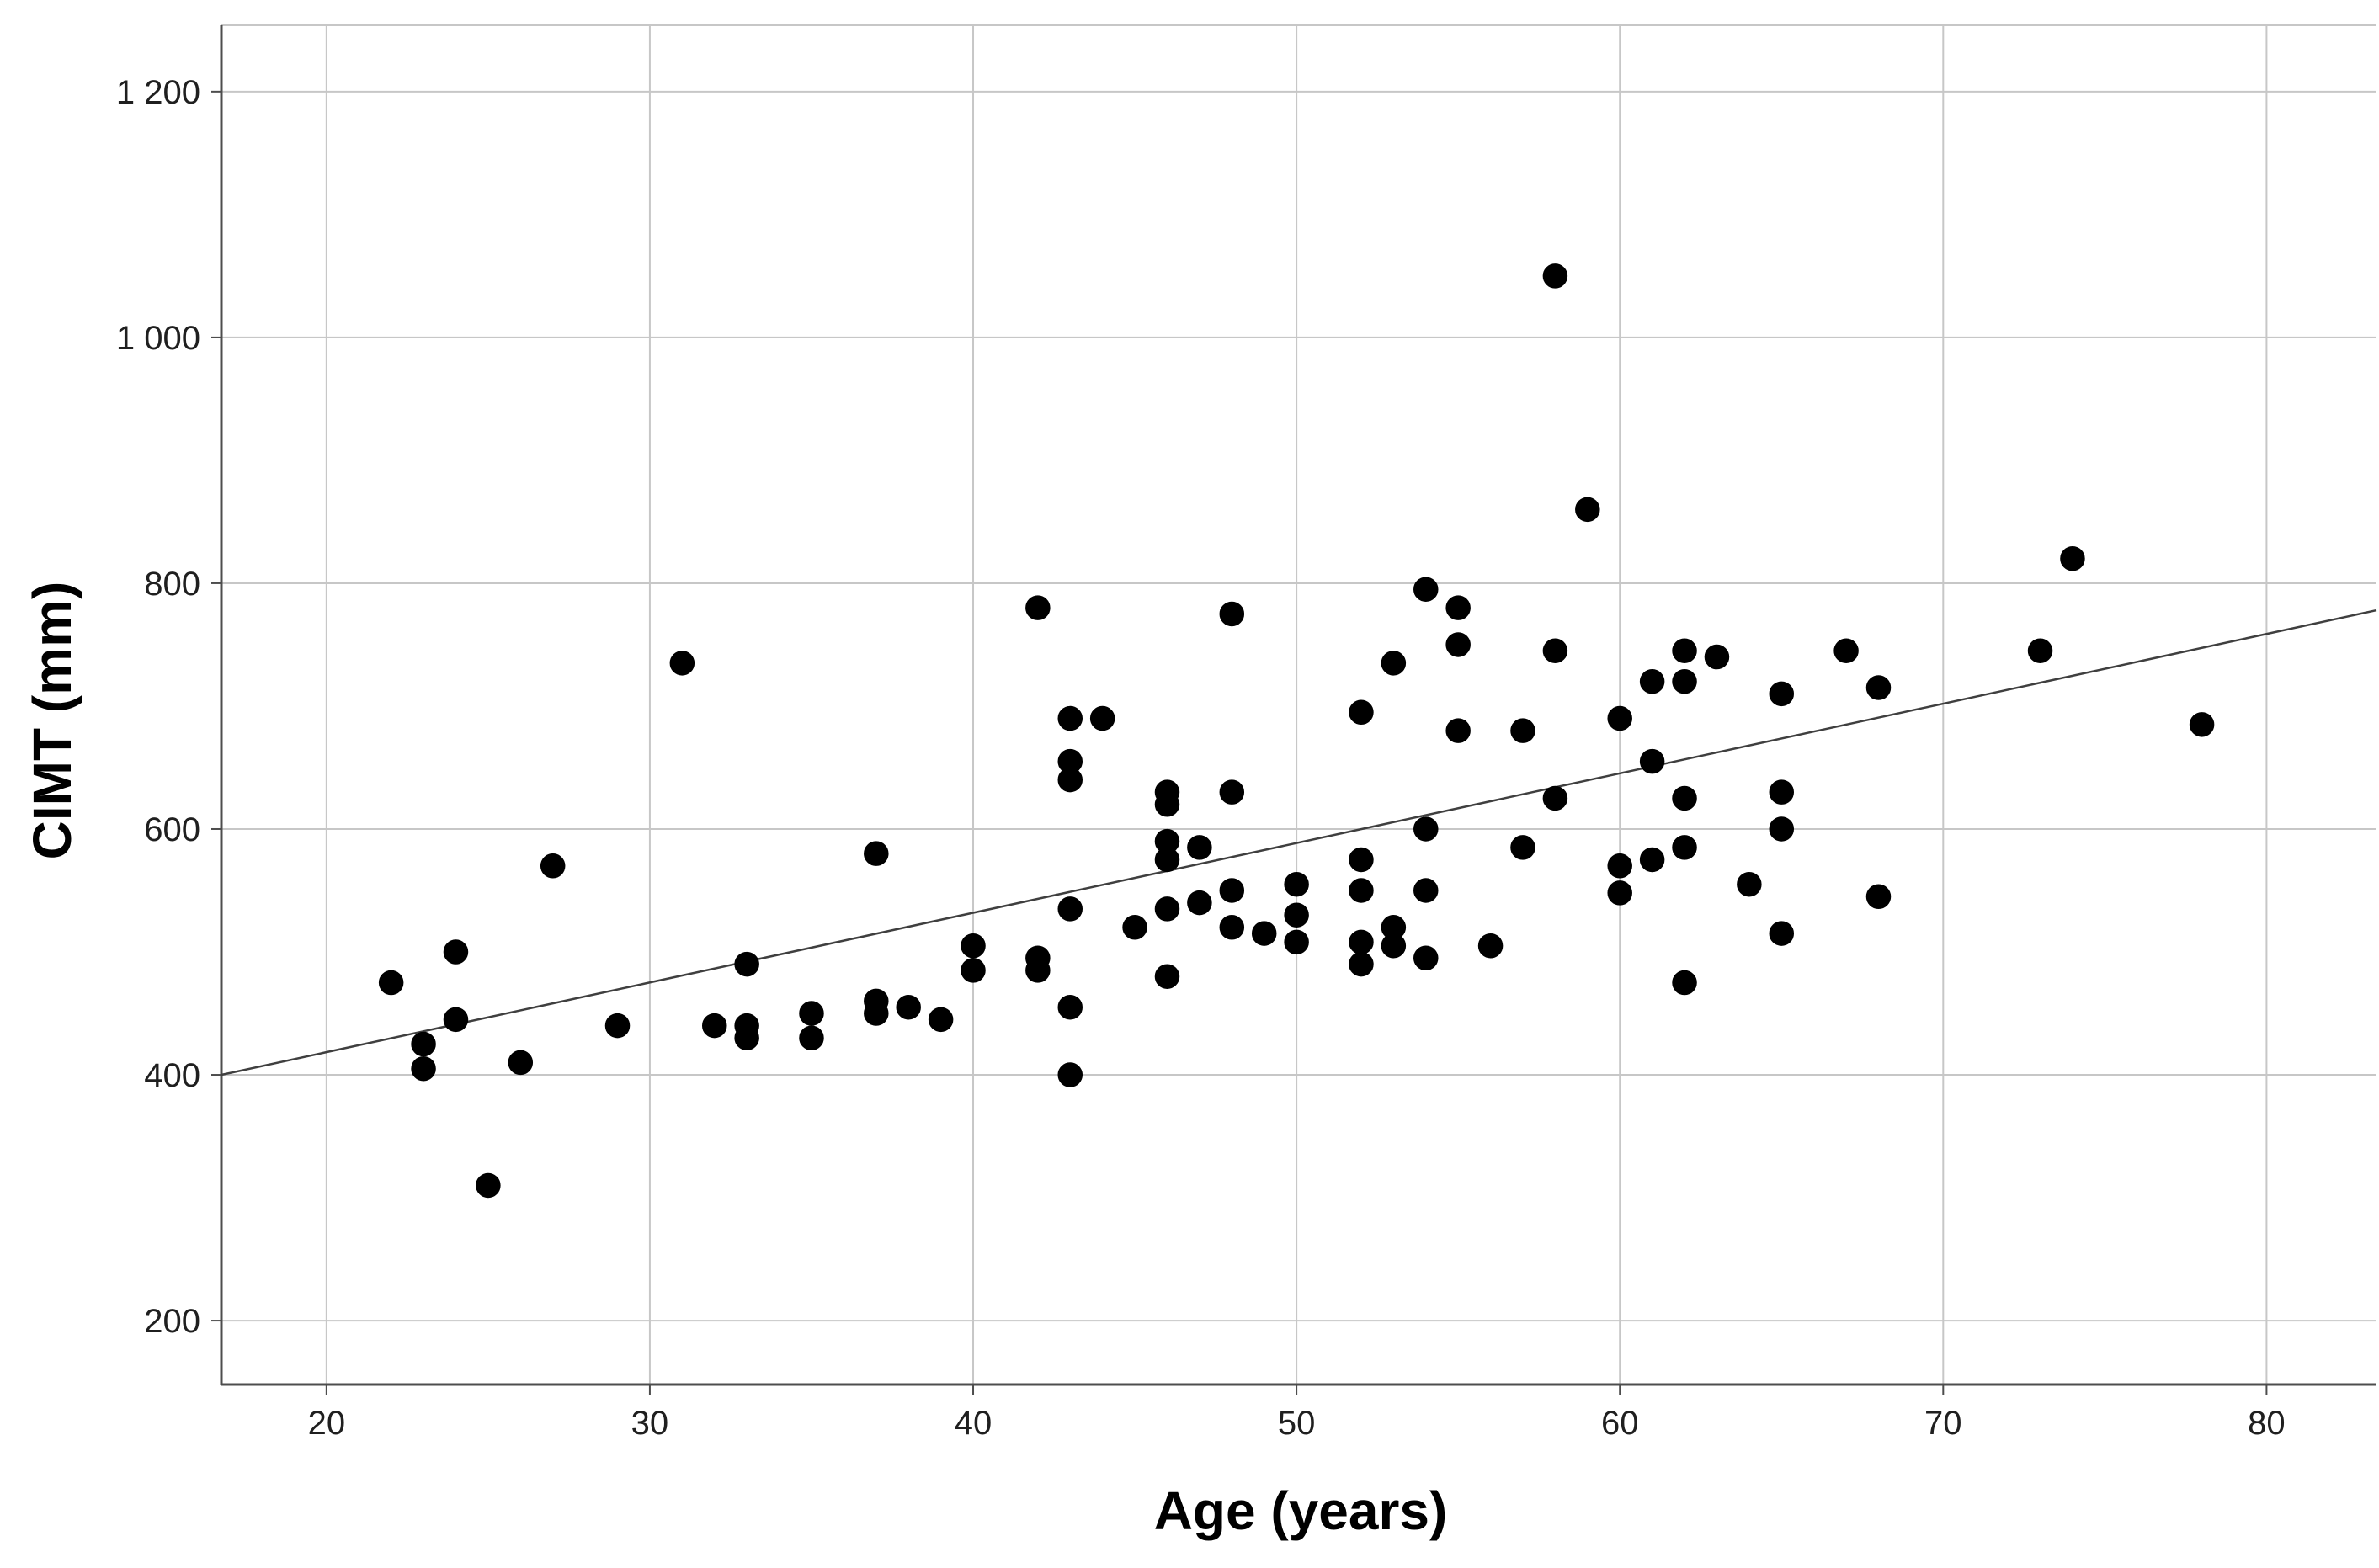 Image resolution: width=2379 pixels, height=1568 pixels. Describe the element at coordinates (1943, 1423) in the screenshot. I see `x-tick-label: 70` at that location.